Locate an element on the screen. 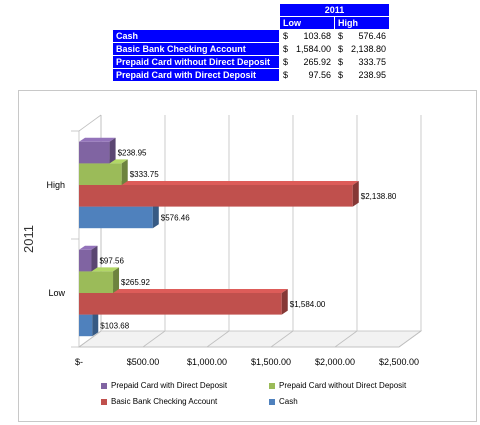  category-label: Low is located at coordinates (56, 293).